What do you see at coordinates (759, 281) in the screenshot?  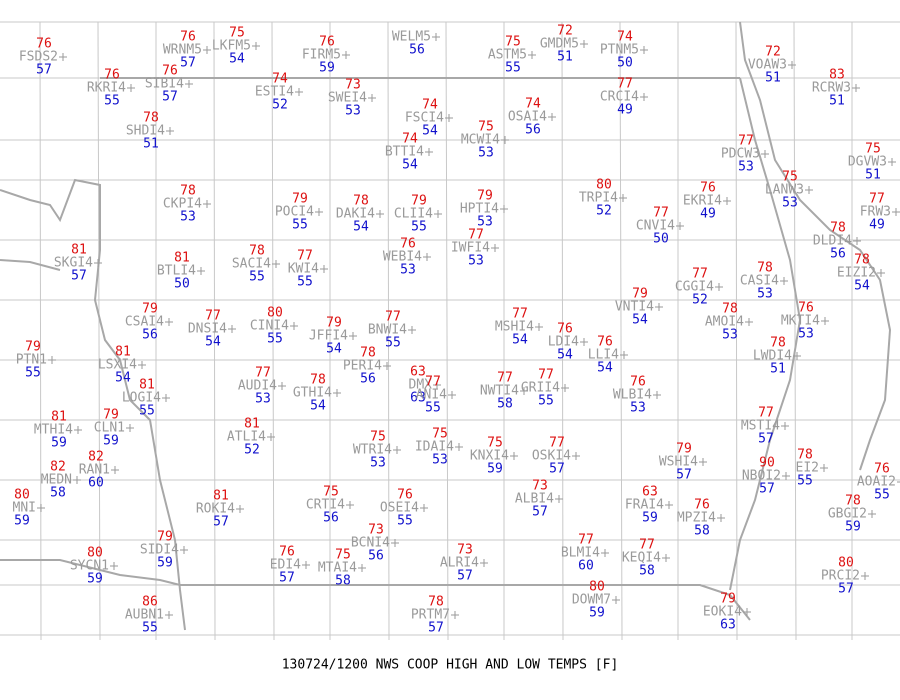 I see `station-id: CASI4` at bounding box center [759, 281].